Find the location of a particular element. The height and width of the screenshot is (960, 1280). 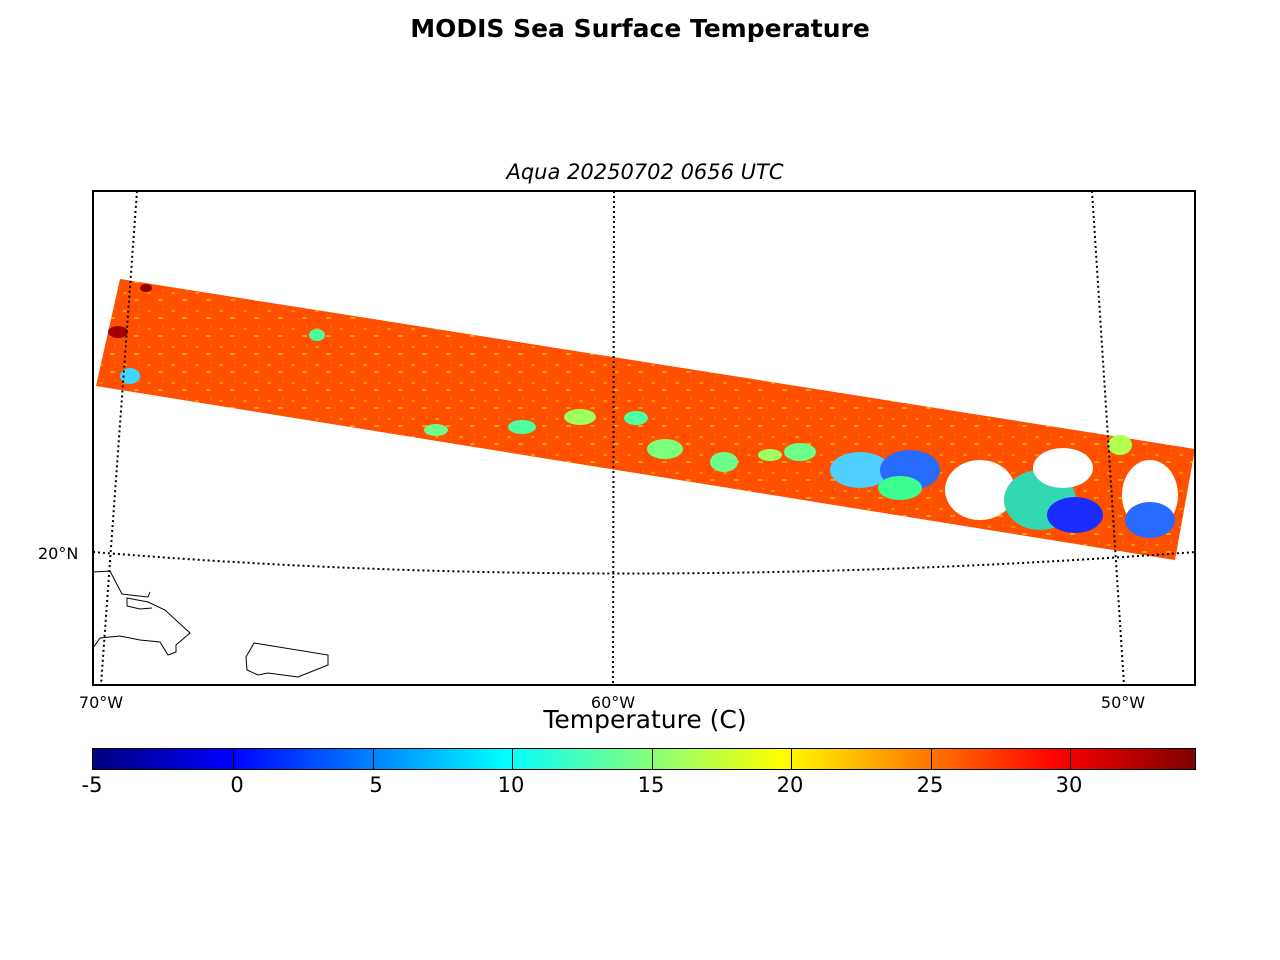

colorbar-ticklabel: 15 is located at coordinates (651, 785).